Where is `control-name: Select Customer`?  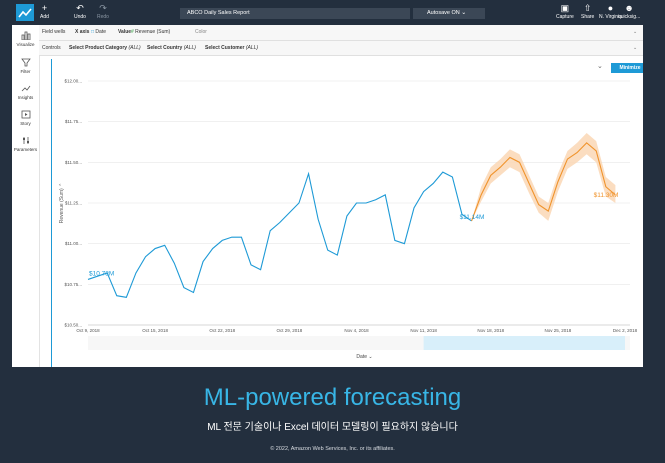 control-name: Select Customer is located at coordinates (225, 48).